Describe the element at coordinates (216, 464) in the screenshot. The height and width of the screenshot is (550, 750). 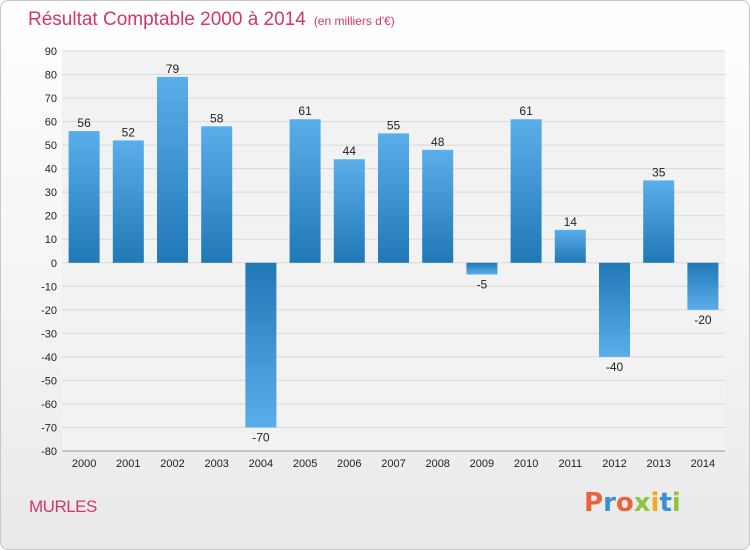
I see `x-tick-label: 2003` at that location.